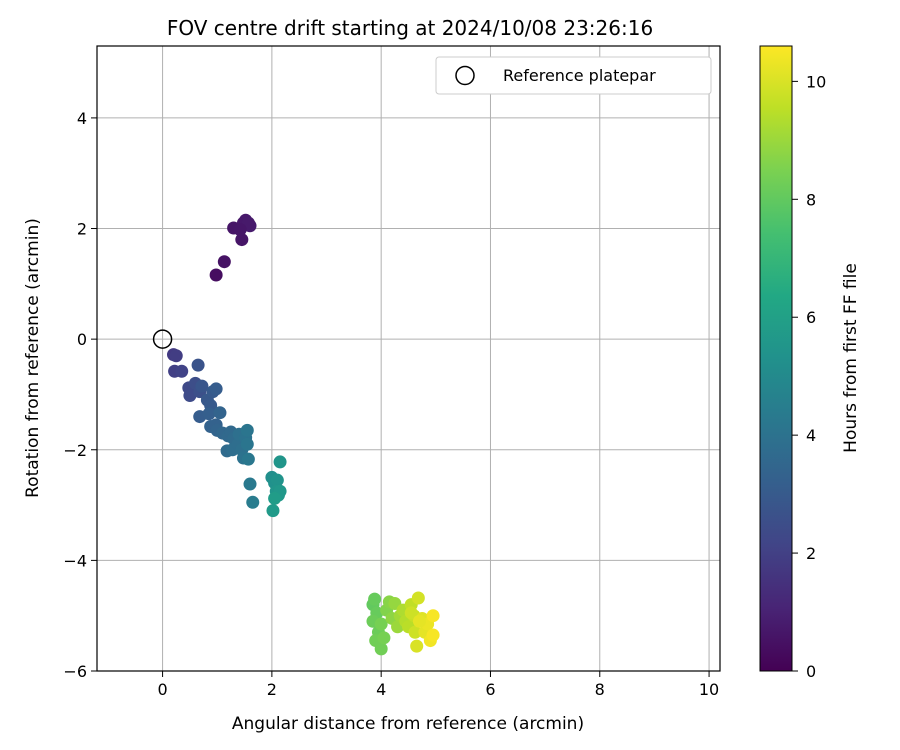  I want to click on legend: Reference platepar, so click(573, 75).